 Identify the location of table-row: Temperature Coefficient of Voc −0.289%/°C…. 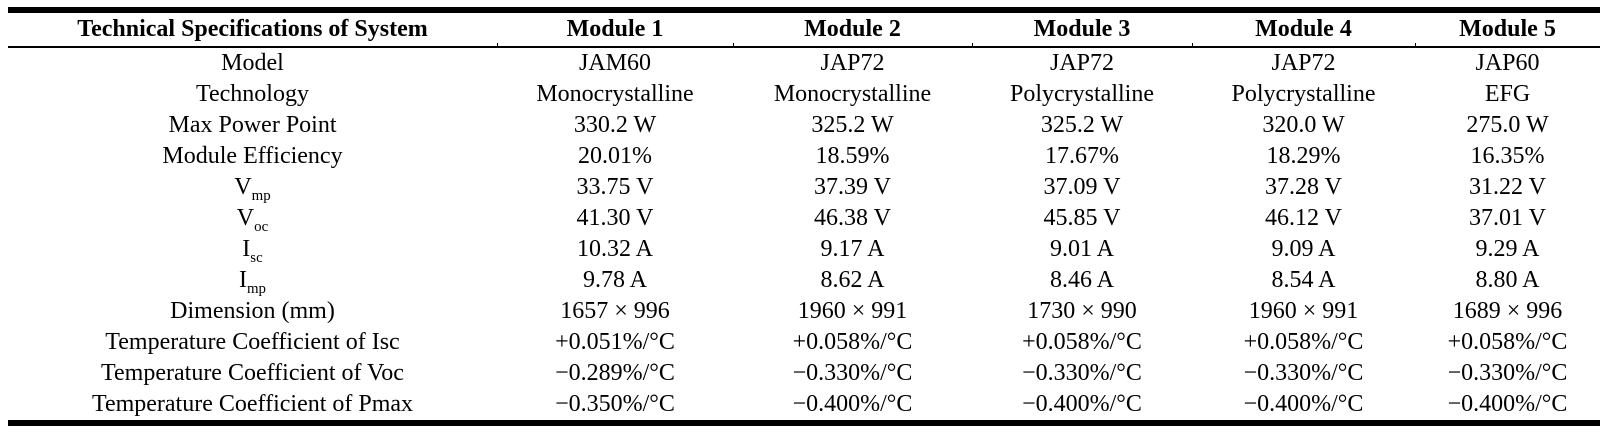
(804, 373).